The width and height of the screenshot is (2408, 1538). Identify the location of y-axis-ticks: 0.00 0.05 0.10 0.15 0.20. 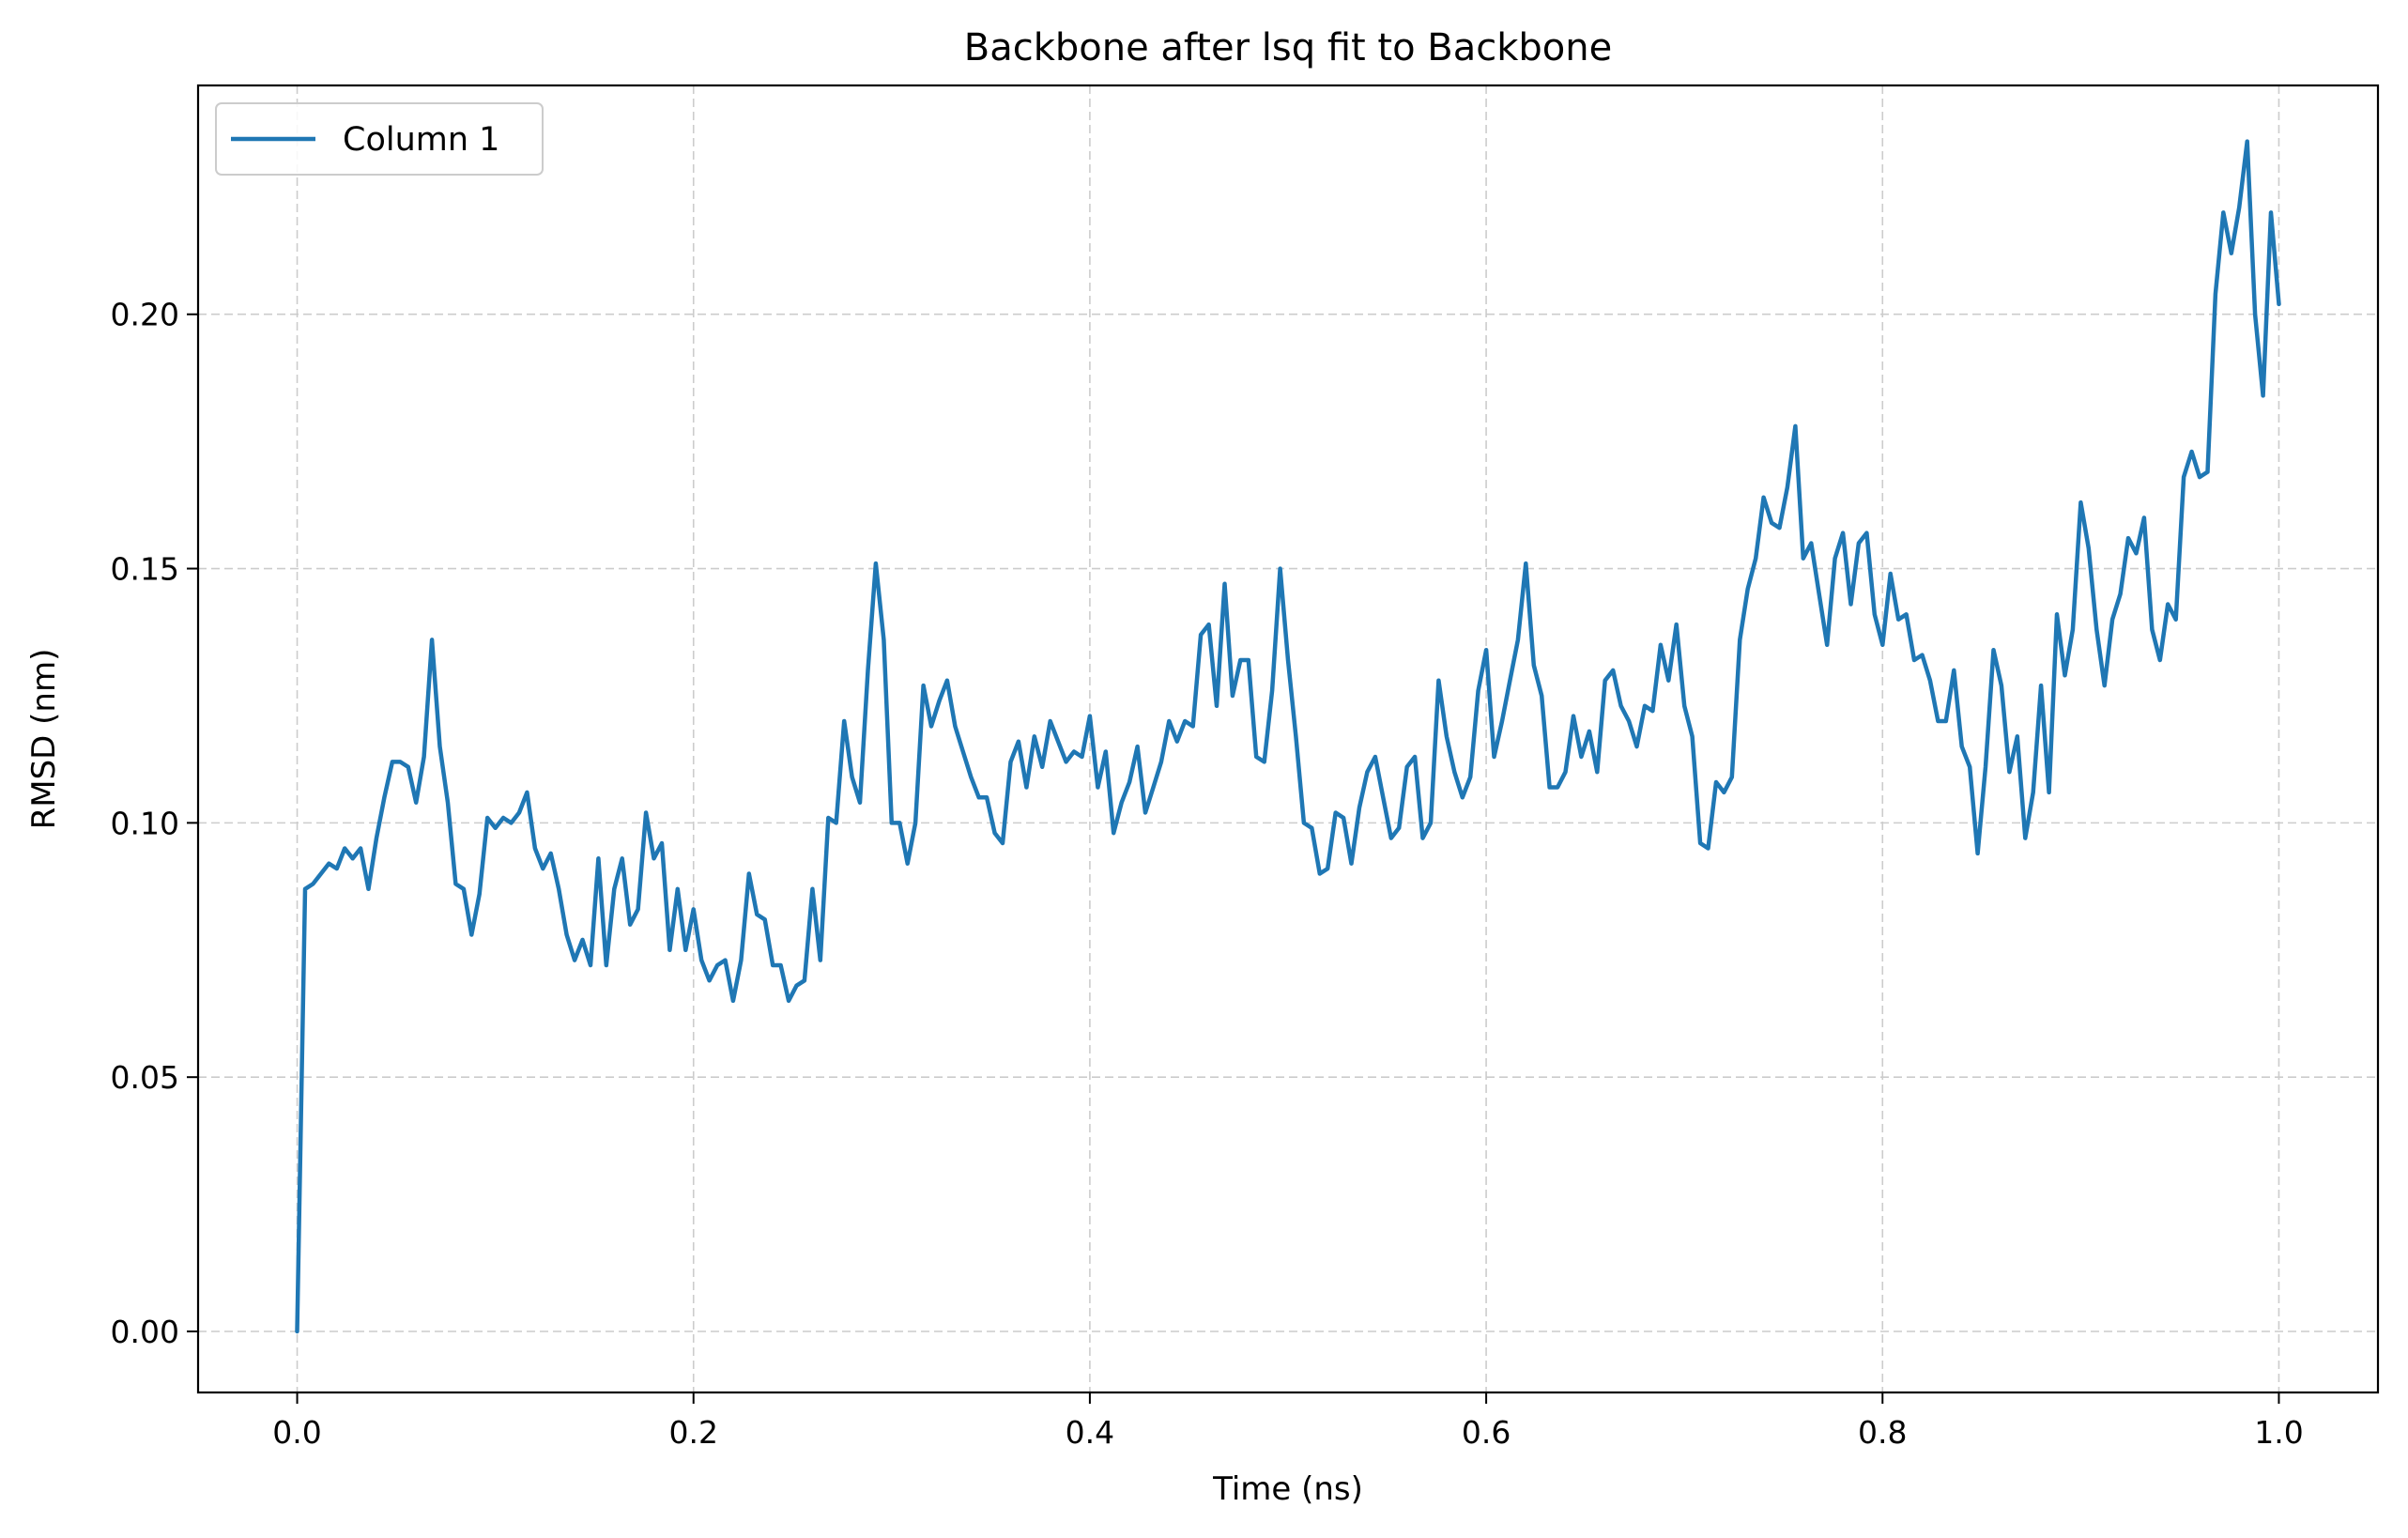
(154, 823).